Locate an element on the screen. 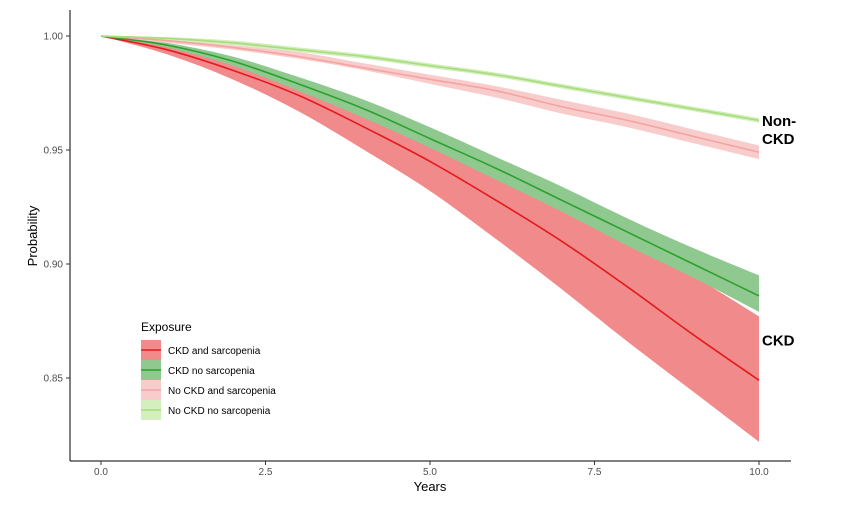  y-axis-title: Probability is located at coordinates (32, 235).